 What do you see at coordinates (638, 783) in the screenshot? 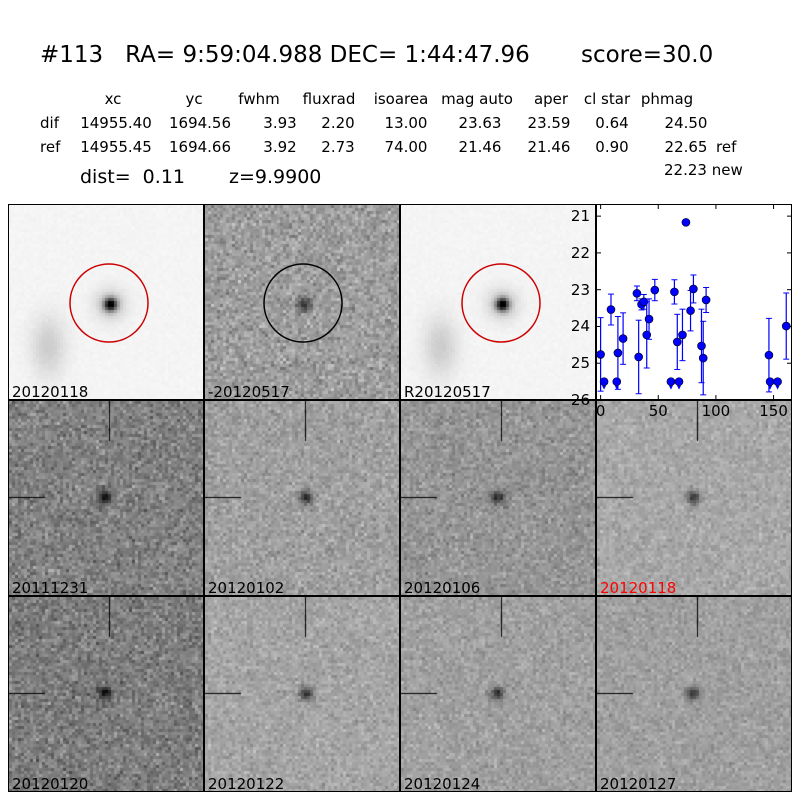
I see `panel-date-label: 20120127` at bounding box center [638, 783].